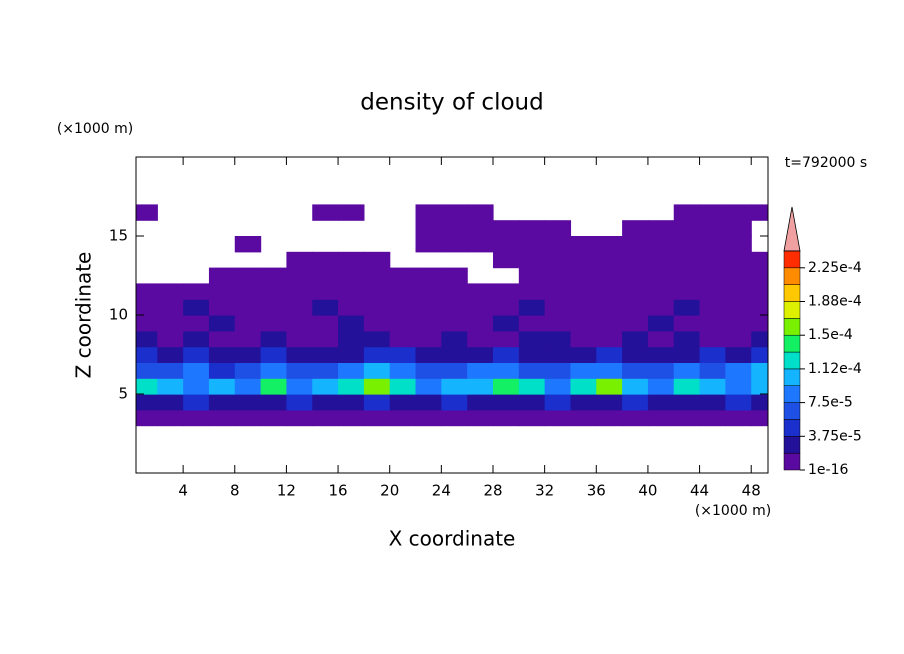  Describe the element at coordinates (733, 511) in the screenshot. I see `x-unit: (×1000 m)` at that location.